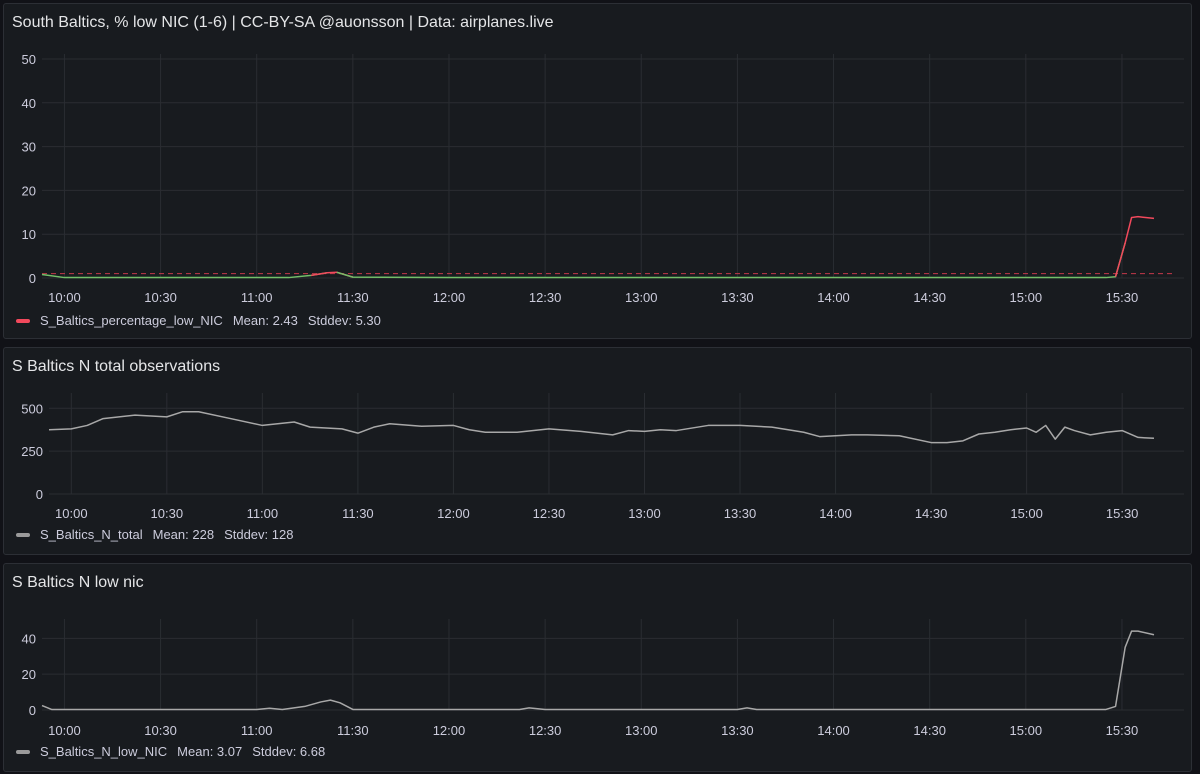 The image size is (1200, 774). What do you see at coordinates (29, 234) in the screenshot?
I see `y-tick-label: 10` at bounding box center [29, 234].